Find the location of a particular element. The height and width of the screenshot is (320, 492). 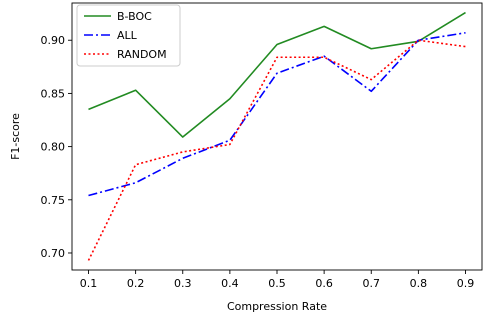

x-axis: 0.1 0.2 0.3 0.4 0.5 0.6 0.7 0.8 0.9 is located at coordinates (277, 280).